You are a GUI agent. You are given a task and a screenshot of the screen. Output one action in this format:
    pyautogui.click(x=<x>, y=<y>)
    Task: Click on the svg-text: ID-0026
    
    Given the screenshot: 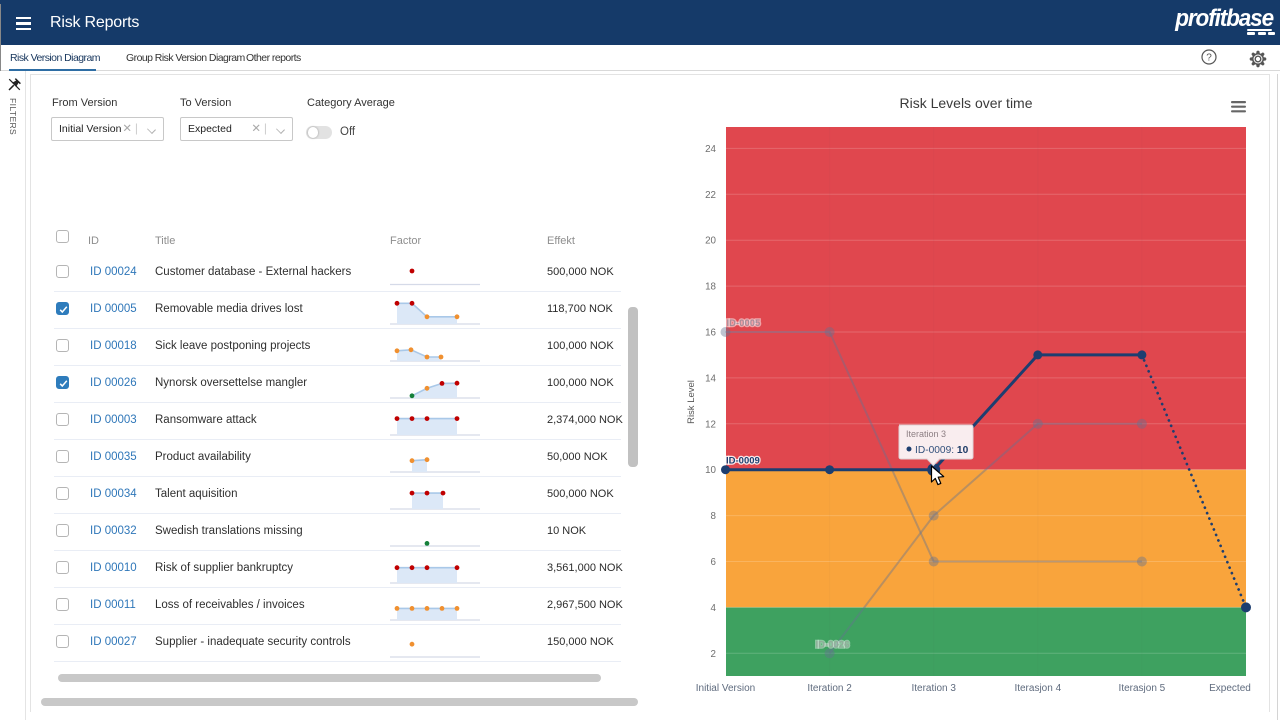 What is the action you would take?
    pyautogui.click(x=833, y=644)
    